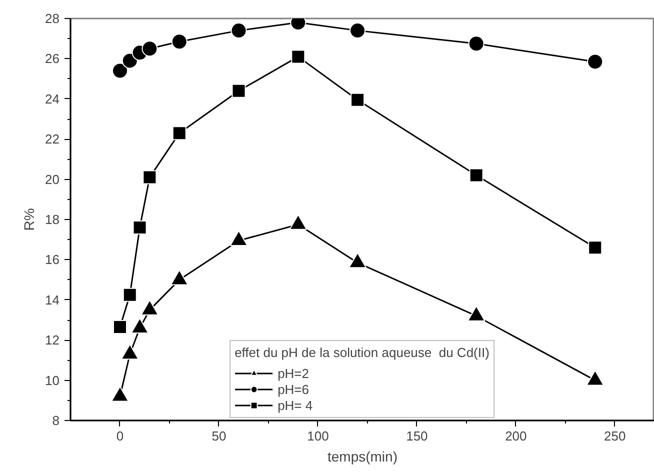 This screenshot has height=475, width=654. Describe the element at coordinates (52, 300) in the screenshot. I see `y-tick-label: 14` at that location.